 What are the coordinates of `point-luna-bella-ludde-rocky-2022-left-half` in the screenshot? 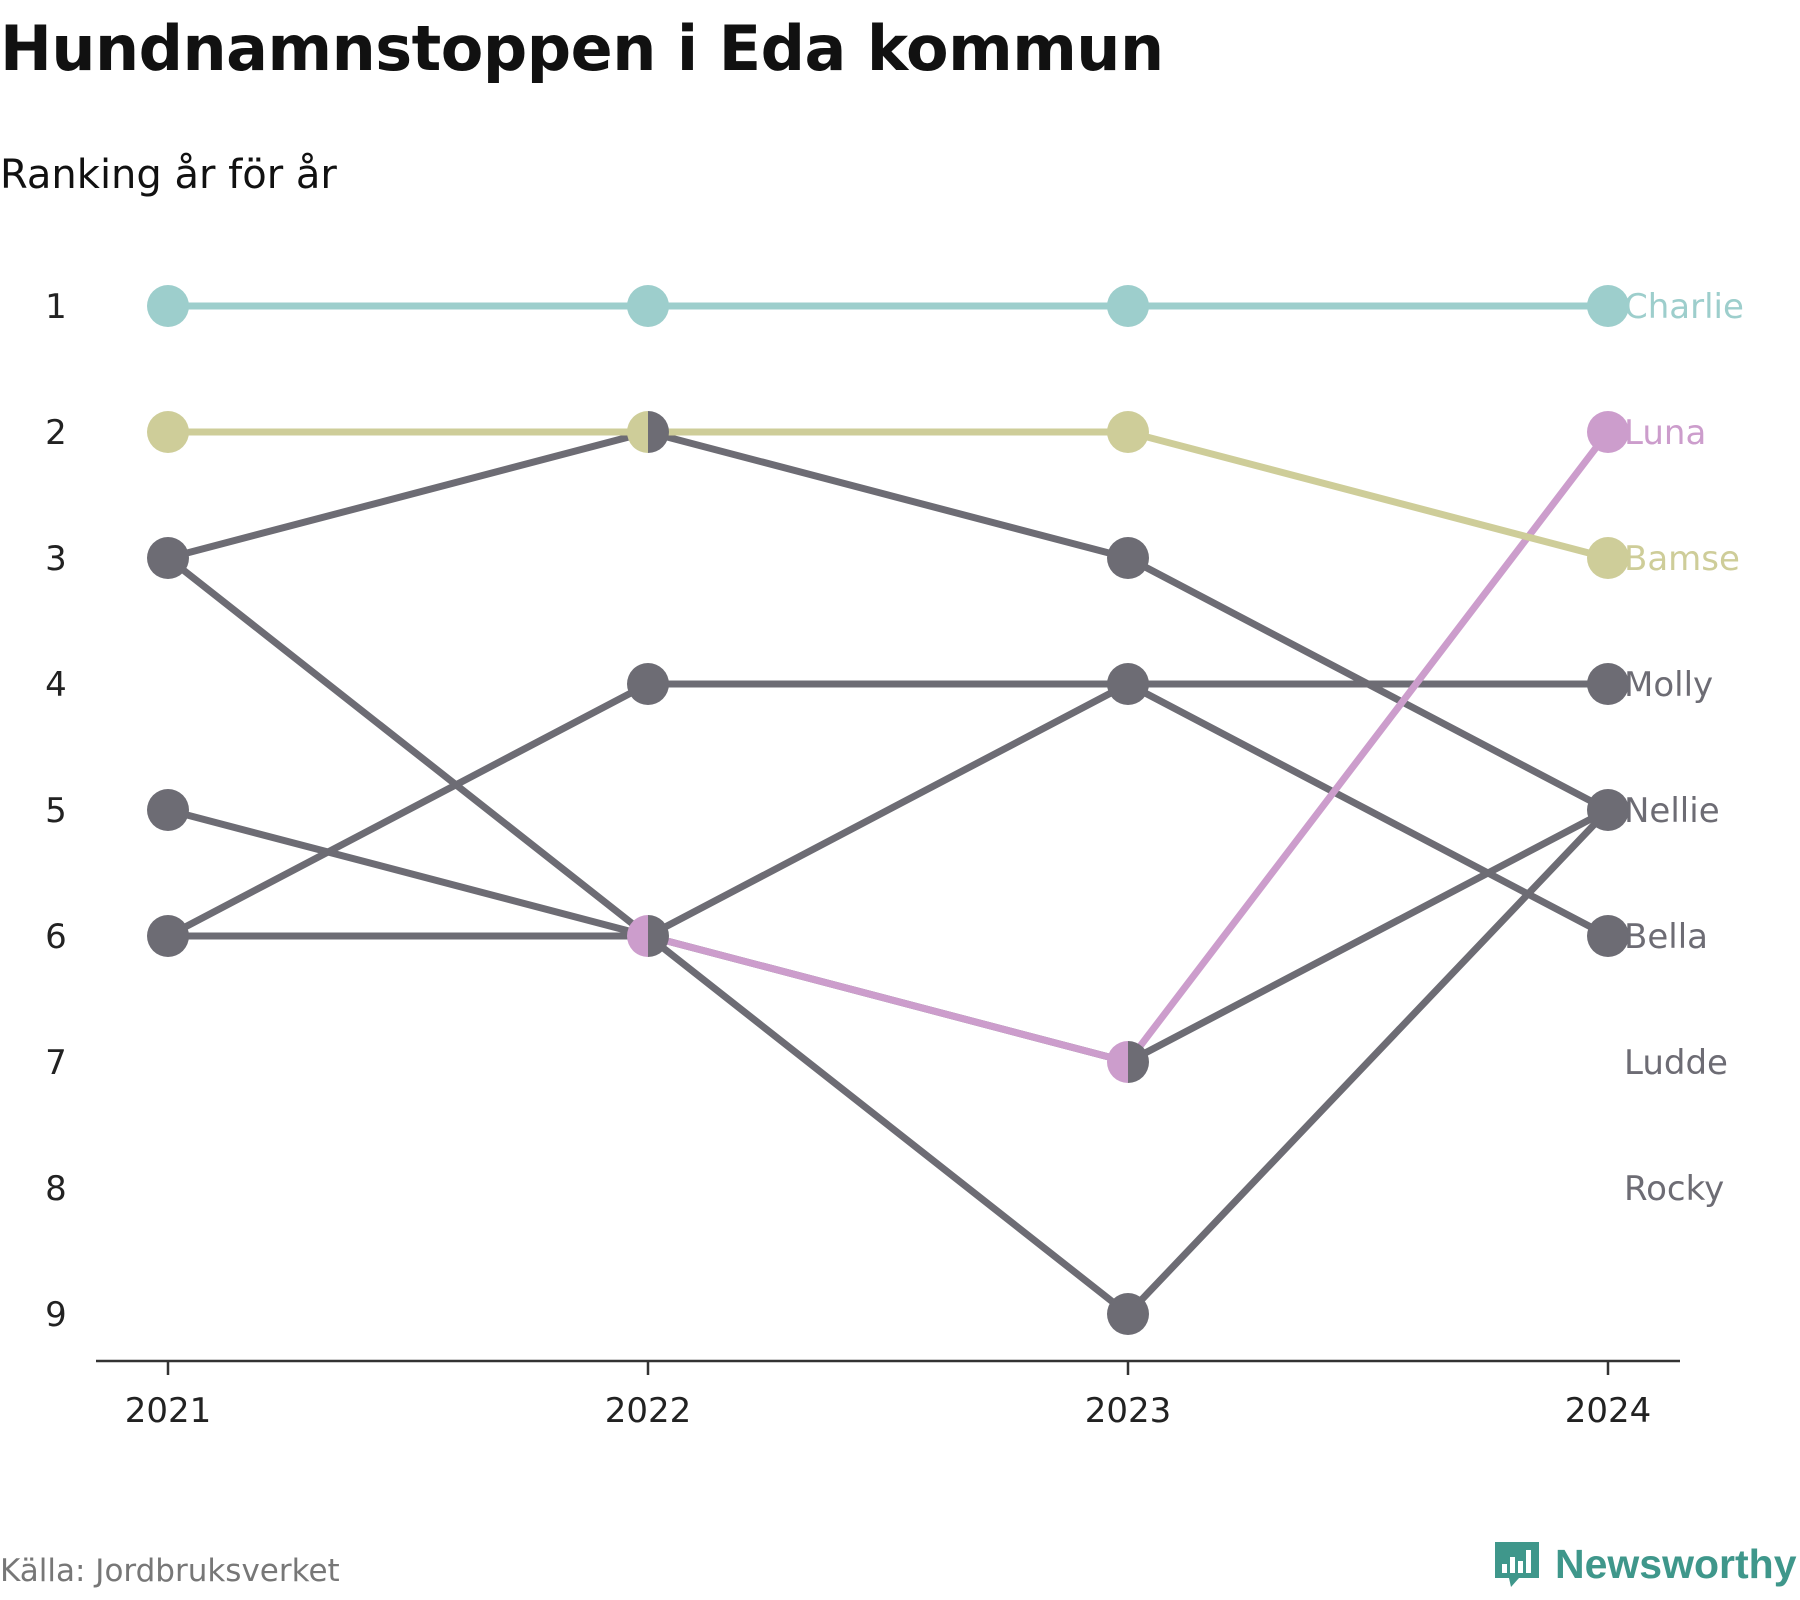 It's located at (637, 936).